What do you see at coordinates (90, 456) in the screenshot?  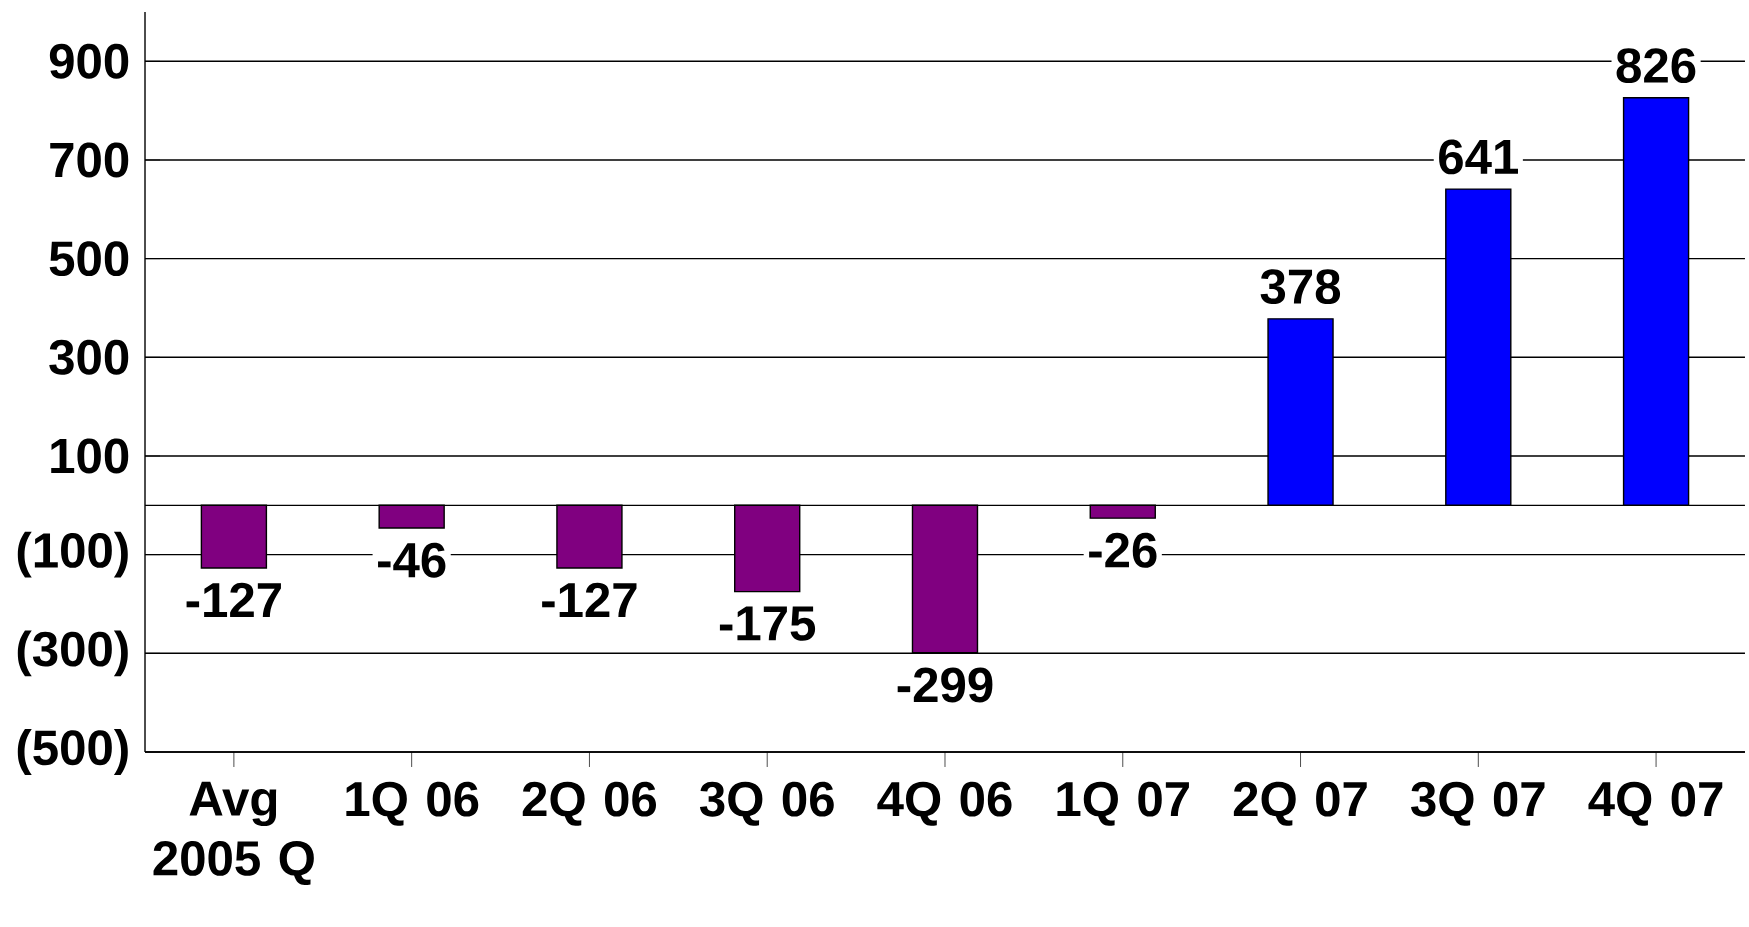 I see `y-tick-label: 100` at bounding box center [90, 456].